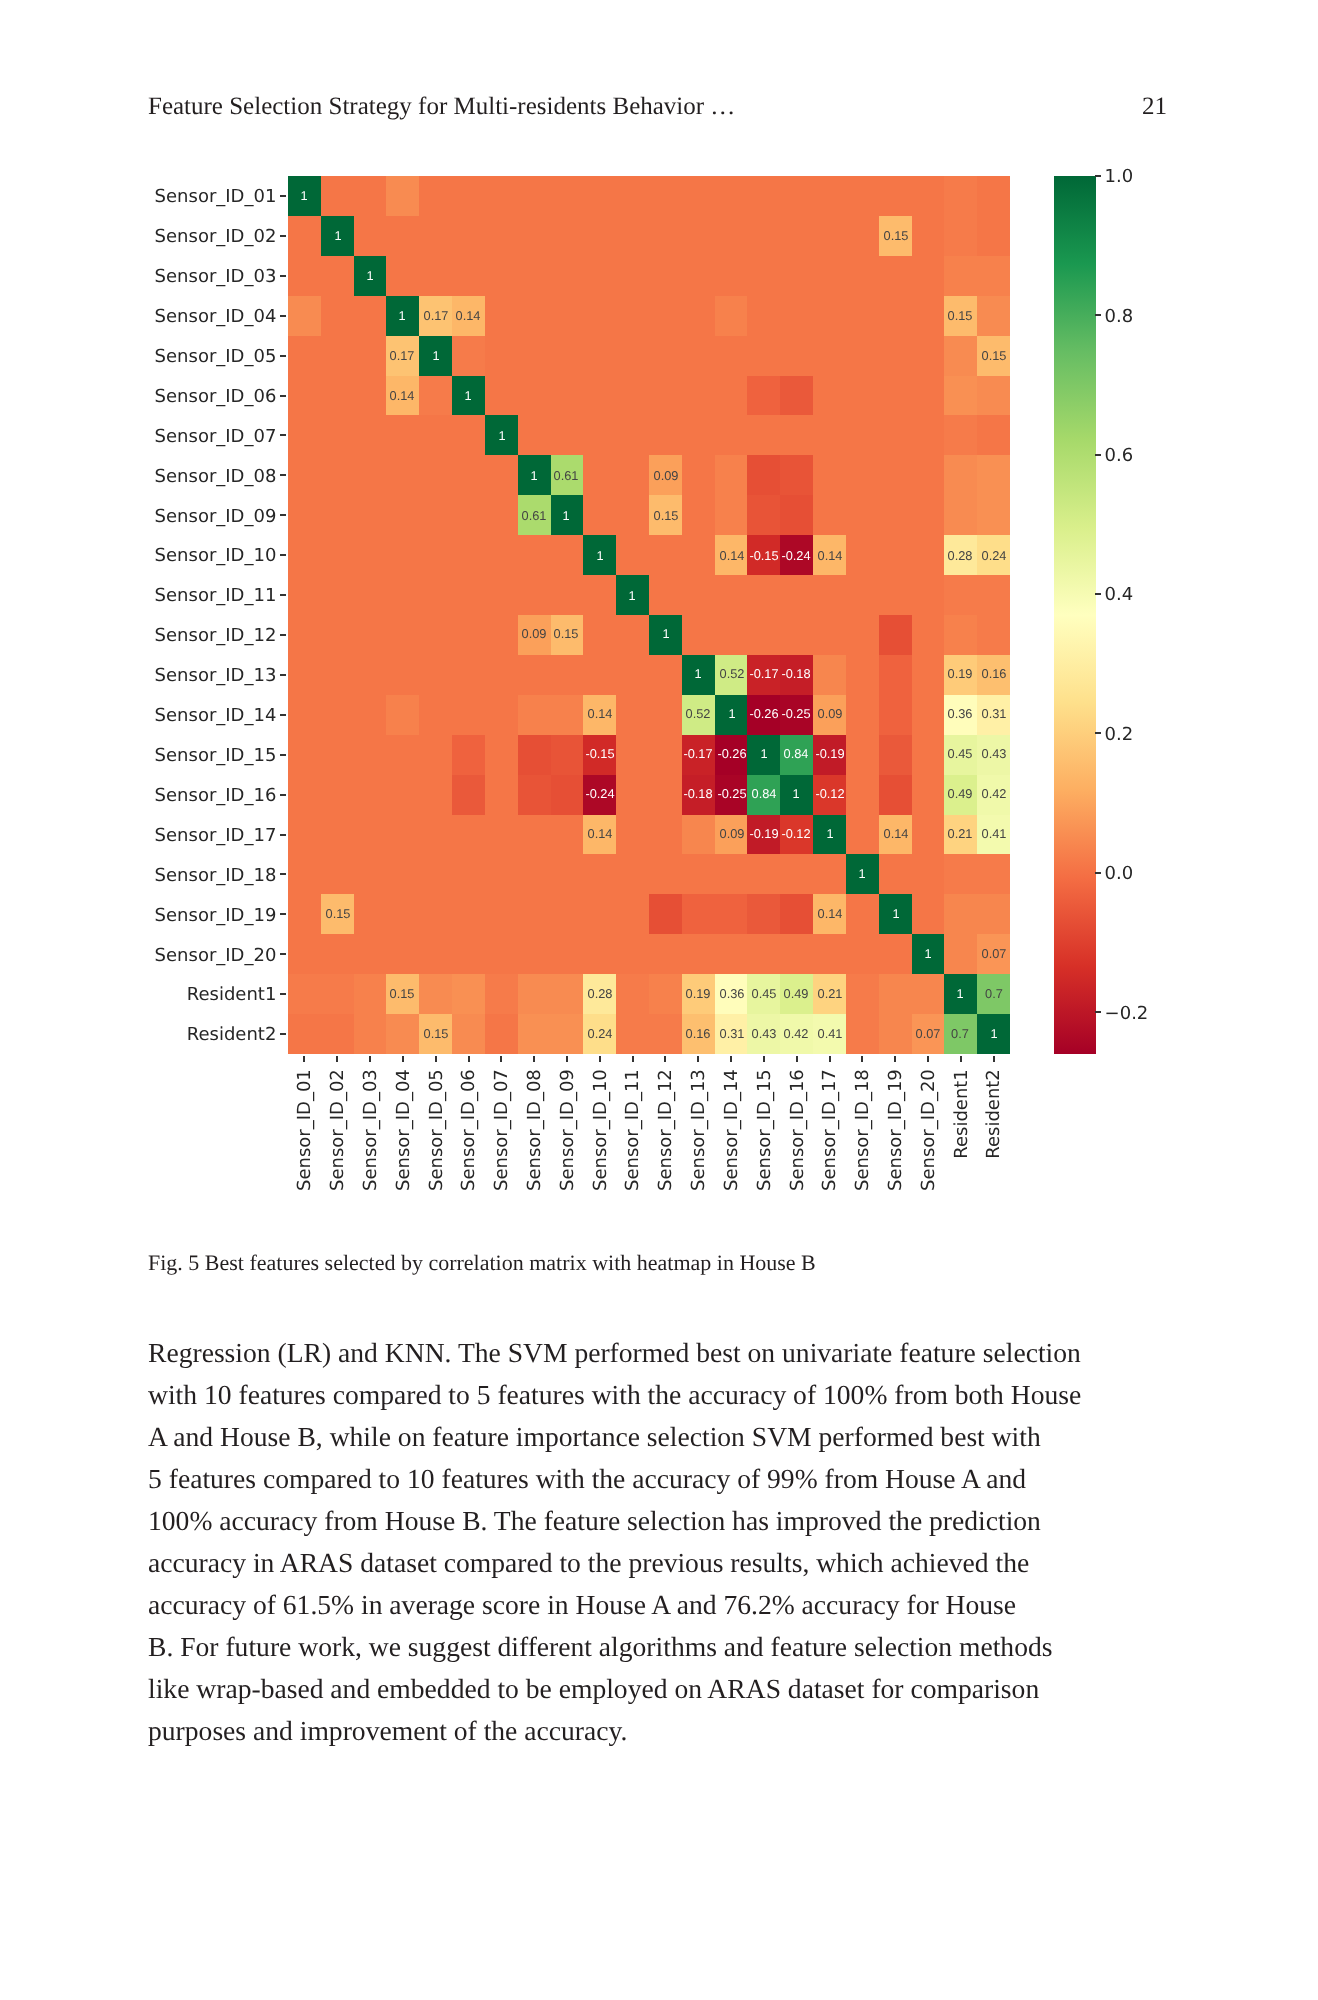  What do you see at coordinates (215, 597) in the screenshot?
I see `y-tick-label: Sensor_ID_11` at bounding box center [215, 597].